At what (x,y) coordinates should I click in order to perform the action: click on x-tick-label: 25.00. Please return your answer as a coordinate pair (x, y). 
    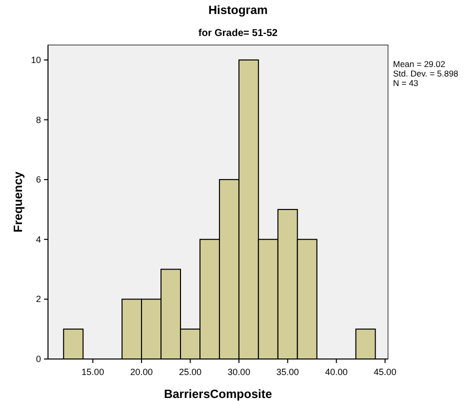
    Looking at the image, I should click on (190, 372).